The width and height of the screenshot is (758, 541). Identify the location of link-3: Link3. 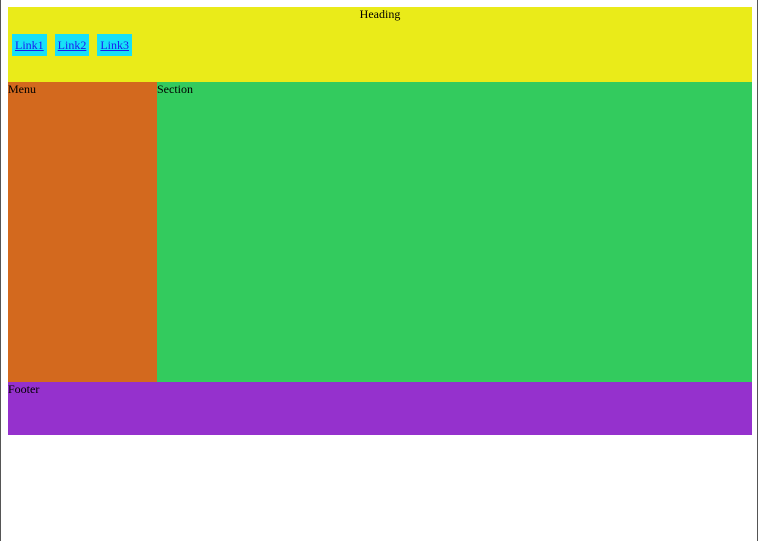
(115, 45).